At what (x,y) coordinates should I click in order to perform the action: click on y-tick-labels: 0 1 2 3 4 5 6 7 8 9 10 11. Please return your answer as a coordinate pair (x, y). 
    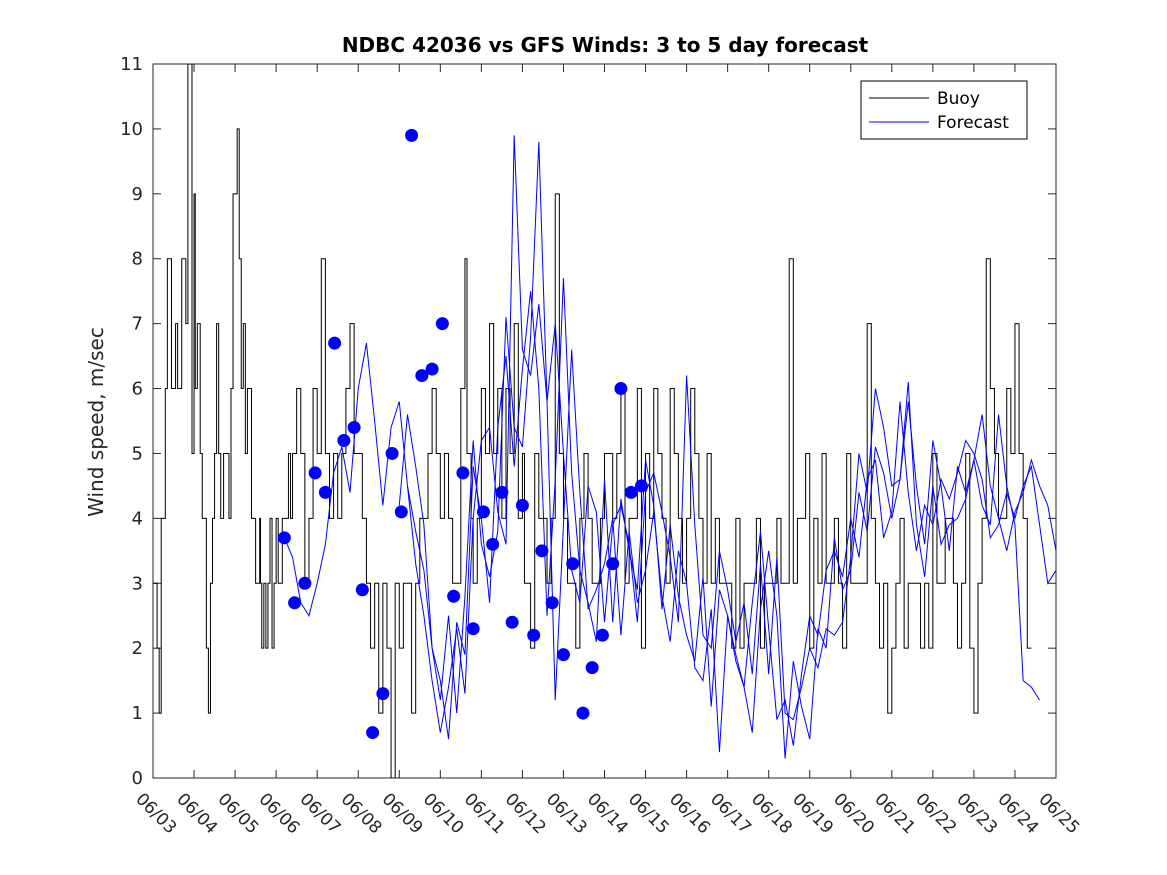
    Looking at the image, I should click on (131, 421).